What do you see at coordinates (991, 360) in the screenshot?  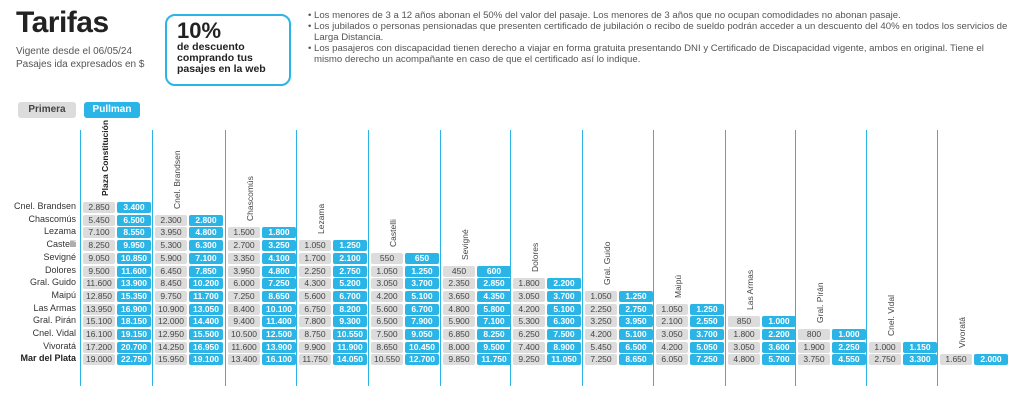 I see `fare-pullman: 2.000` at bounding box center [991, 360].